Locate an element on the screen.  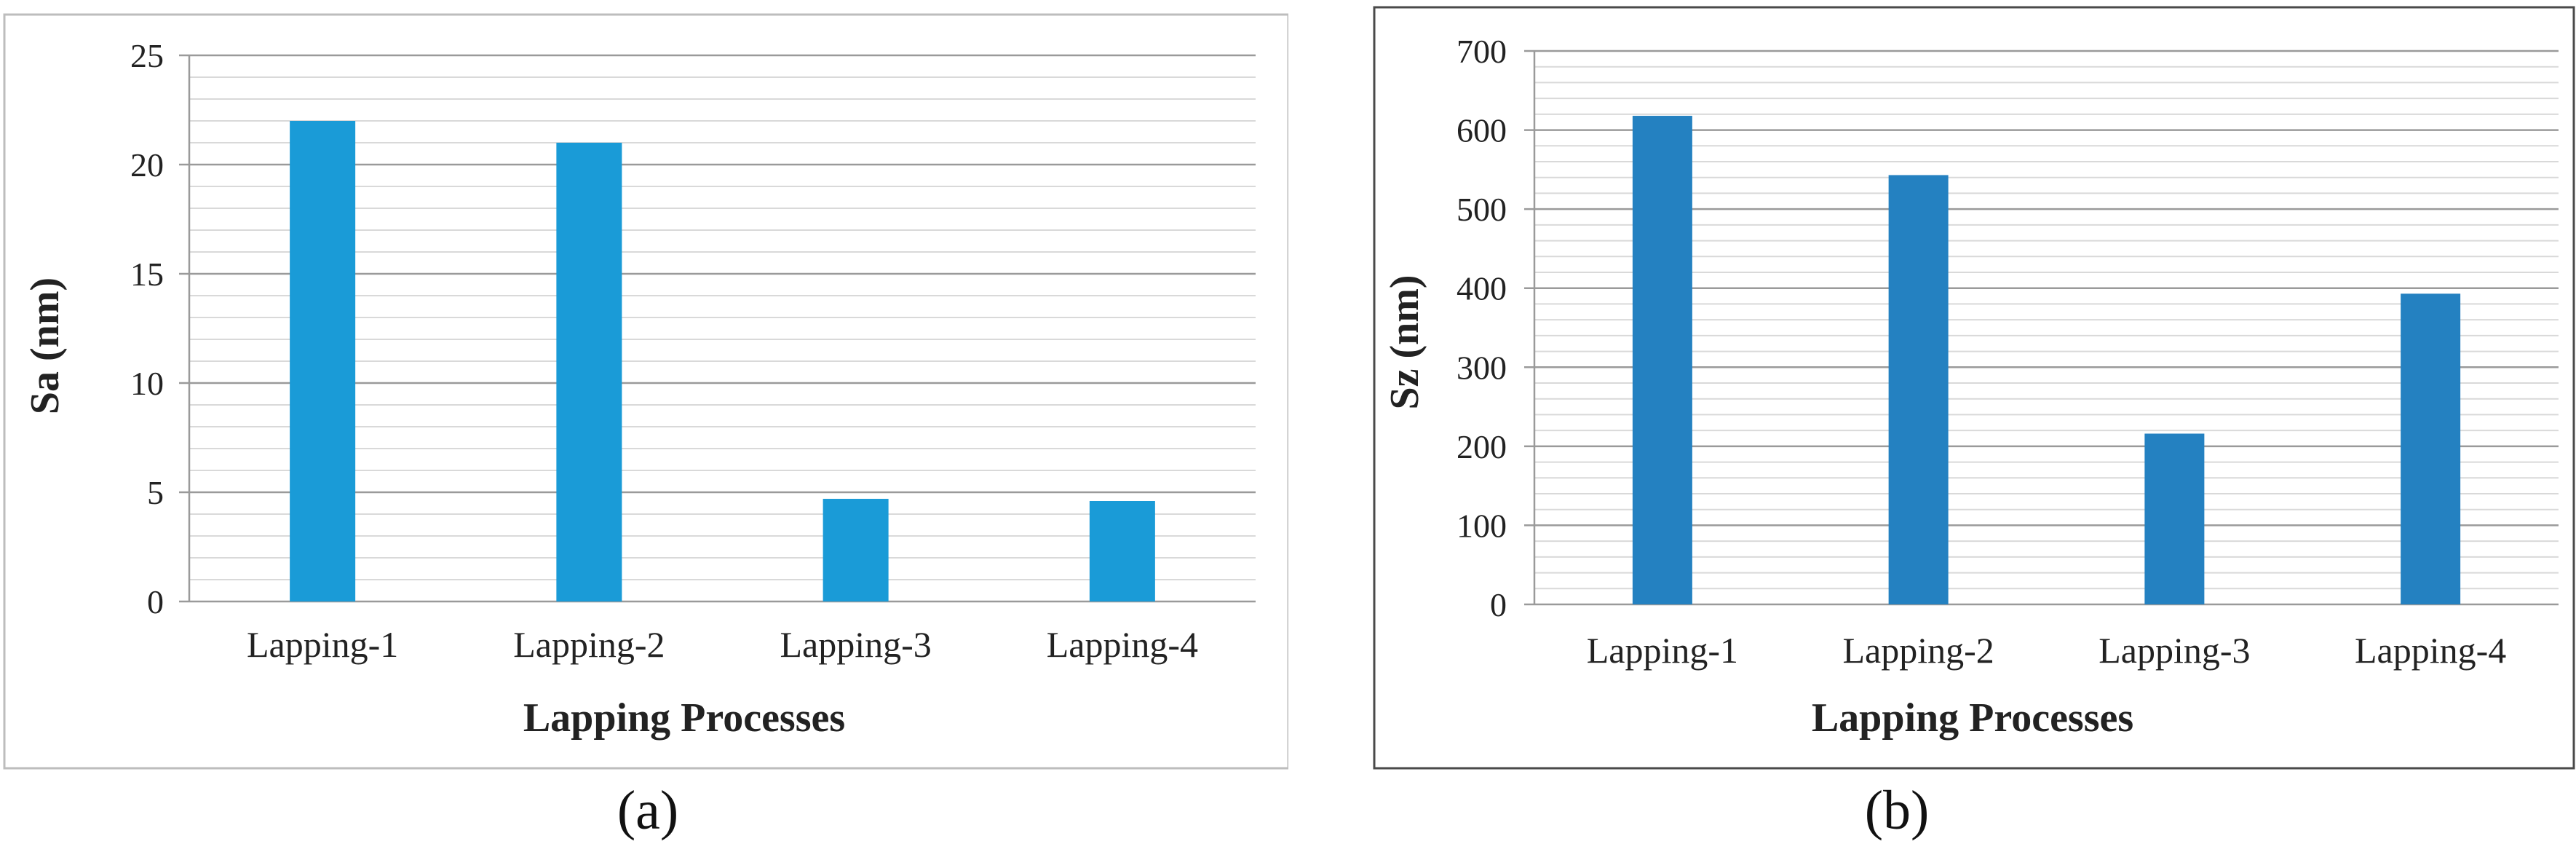
chart-a-y-ticks: 0 5 10 15 20 25 is located at coordinates (147, 328).